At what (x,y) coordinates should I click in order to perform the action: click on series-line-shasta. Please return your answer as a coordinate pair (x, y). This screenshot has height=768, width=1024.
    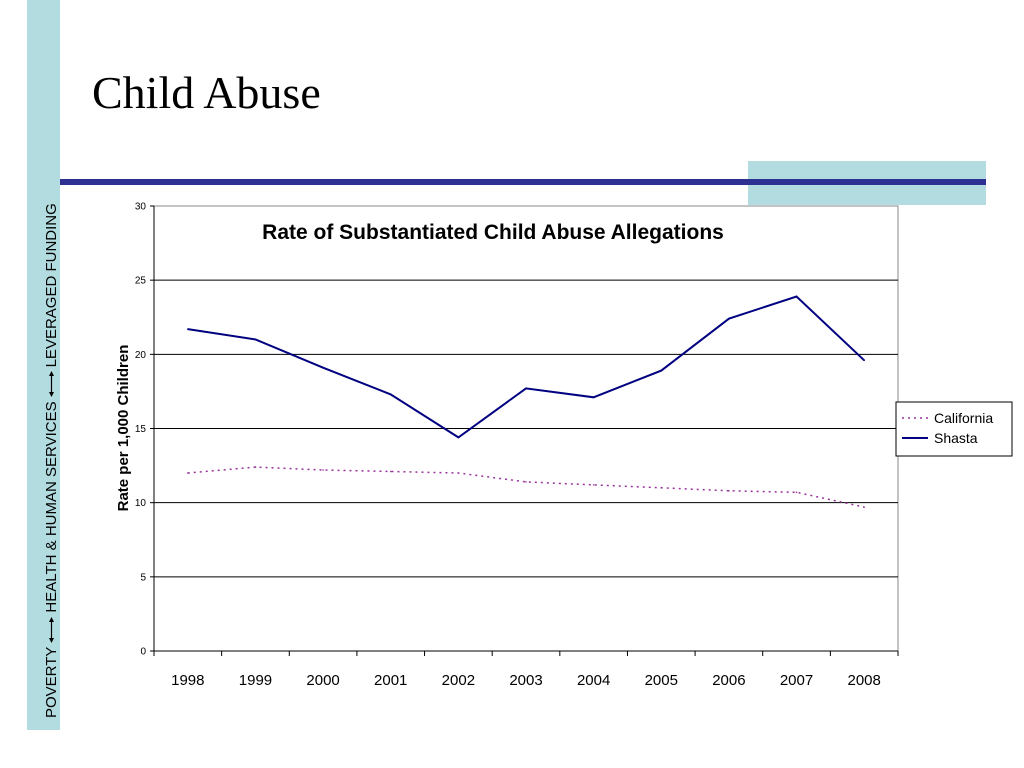
    Looking at the image, I should click on (526, 367).